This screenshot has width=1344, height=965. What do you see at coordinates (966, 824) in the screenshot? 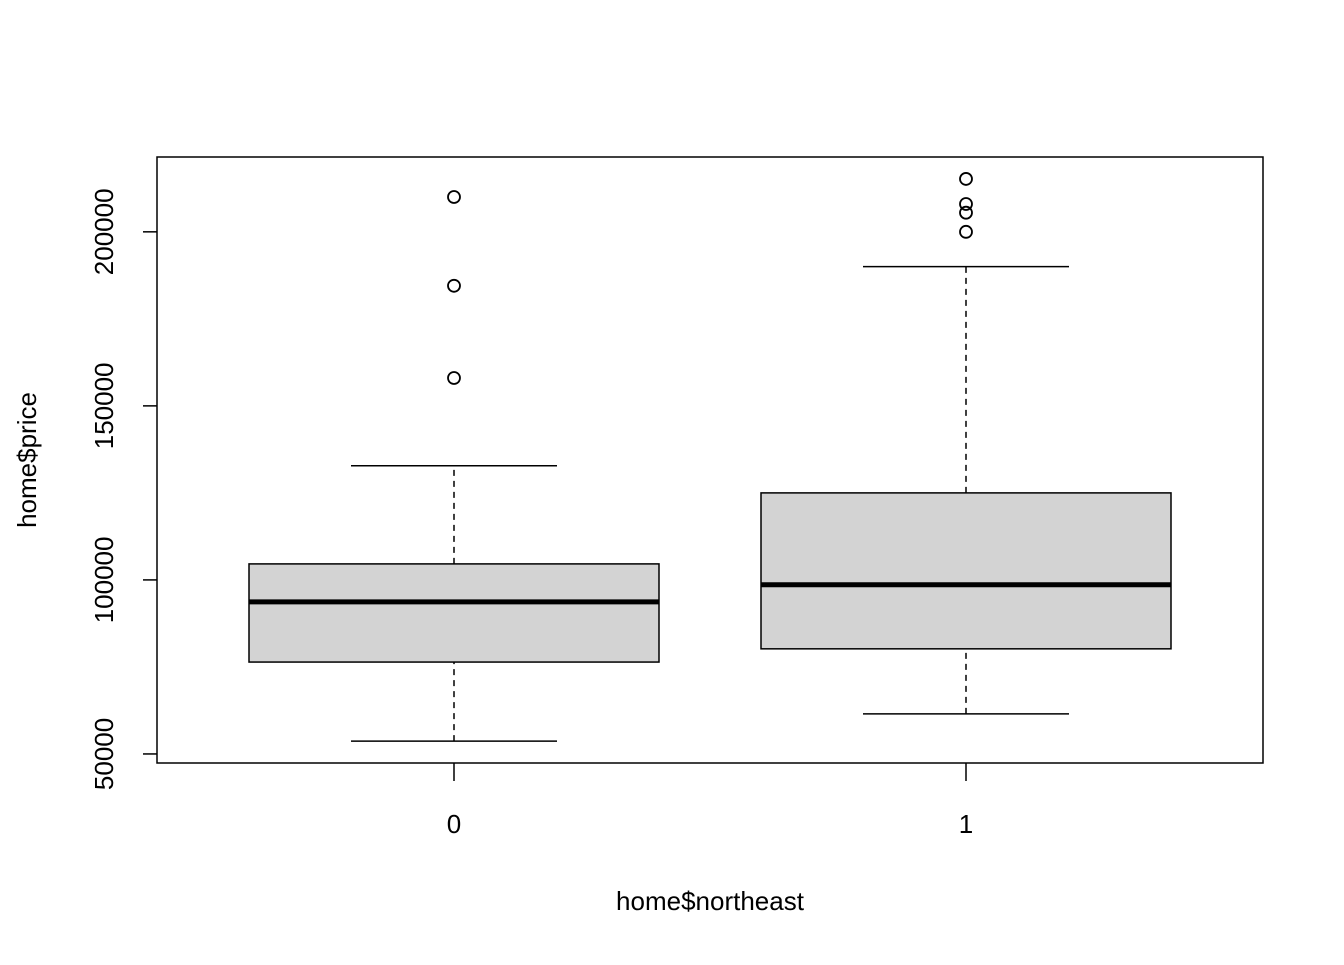
I see `x-tick-label: 1` at bounding box center [966, 824].